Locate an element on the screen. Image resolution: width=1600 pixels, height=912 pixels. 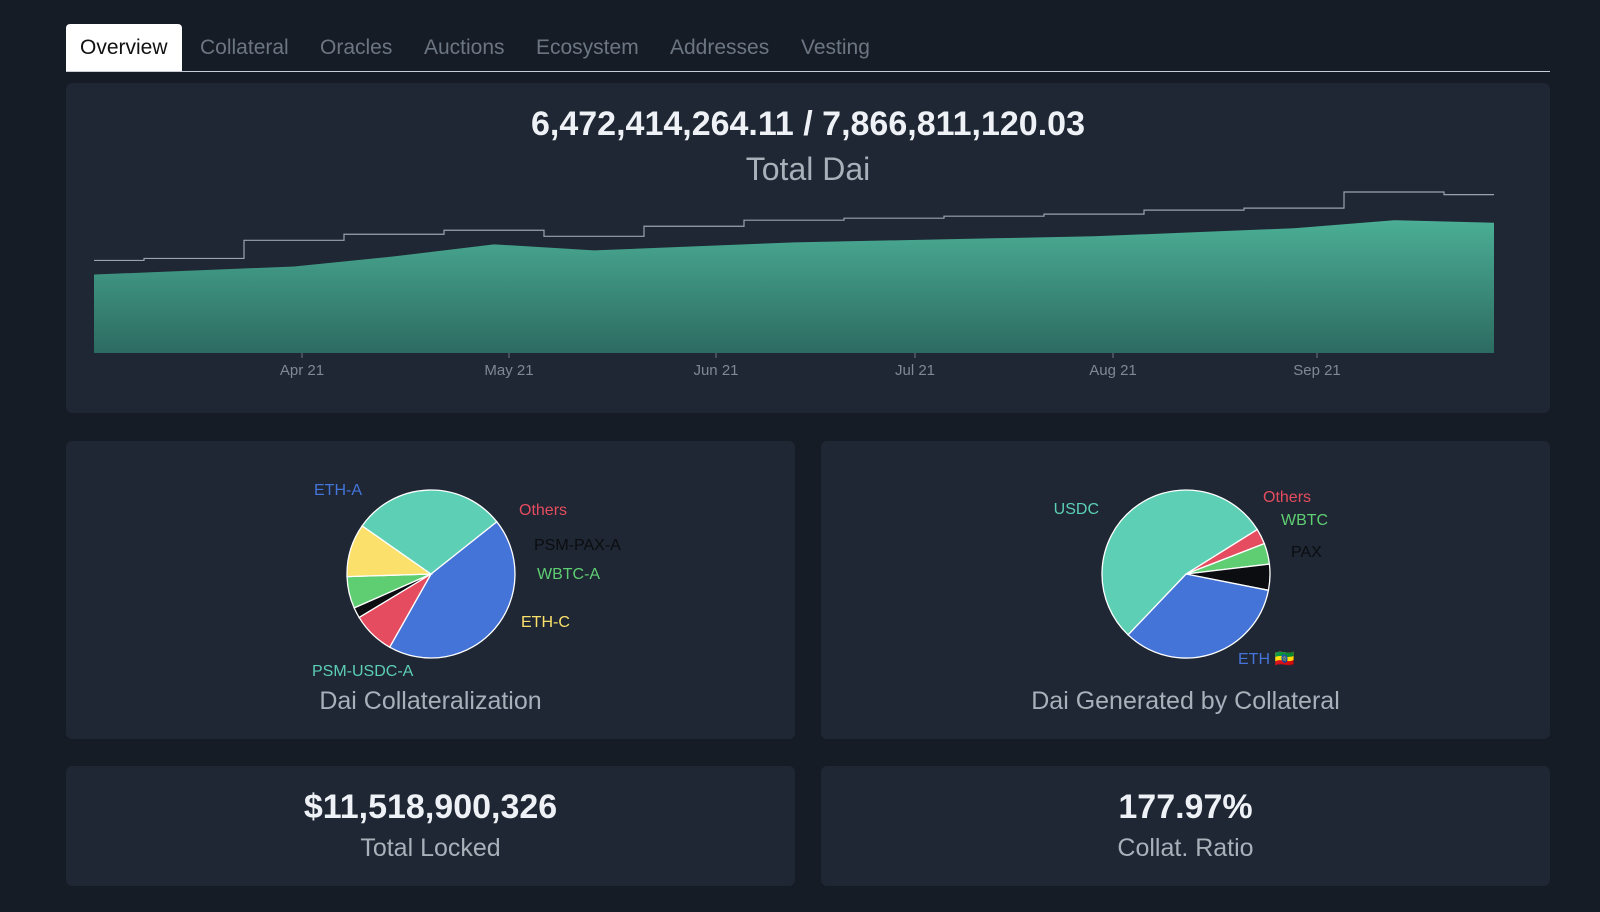
total-dai-value: 6,472,414,264.11 / 7,866,811,120.03 is located at coordinates (808, 124).